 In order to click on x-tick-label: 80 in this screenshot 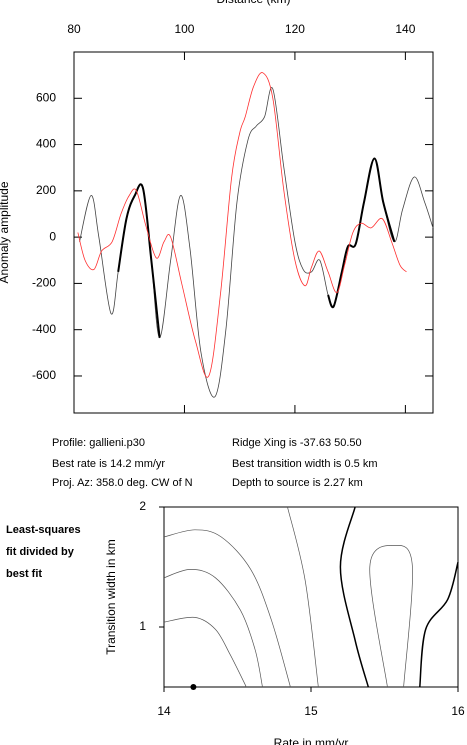, I will do `click(74, 29)`.